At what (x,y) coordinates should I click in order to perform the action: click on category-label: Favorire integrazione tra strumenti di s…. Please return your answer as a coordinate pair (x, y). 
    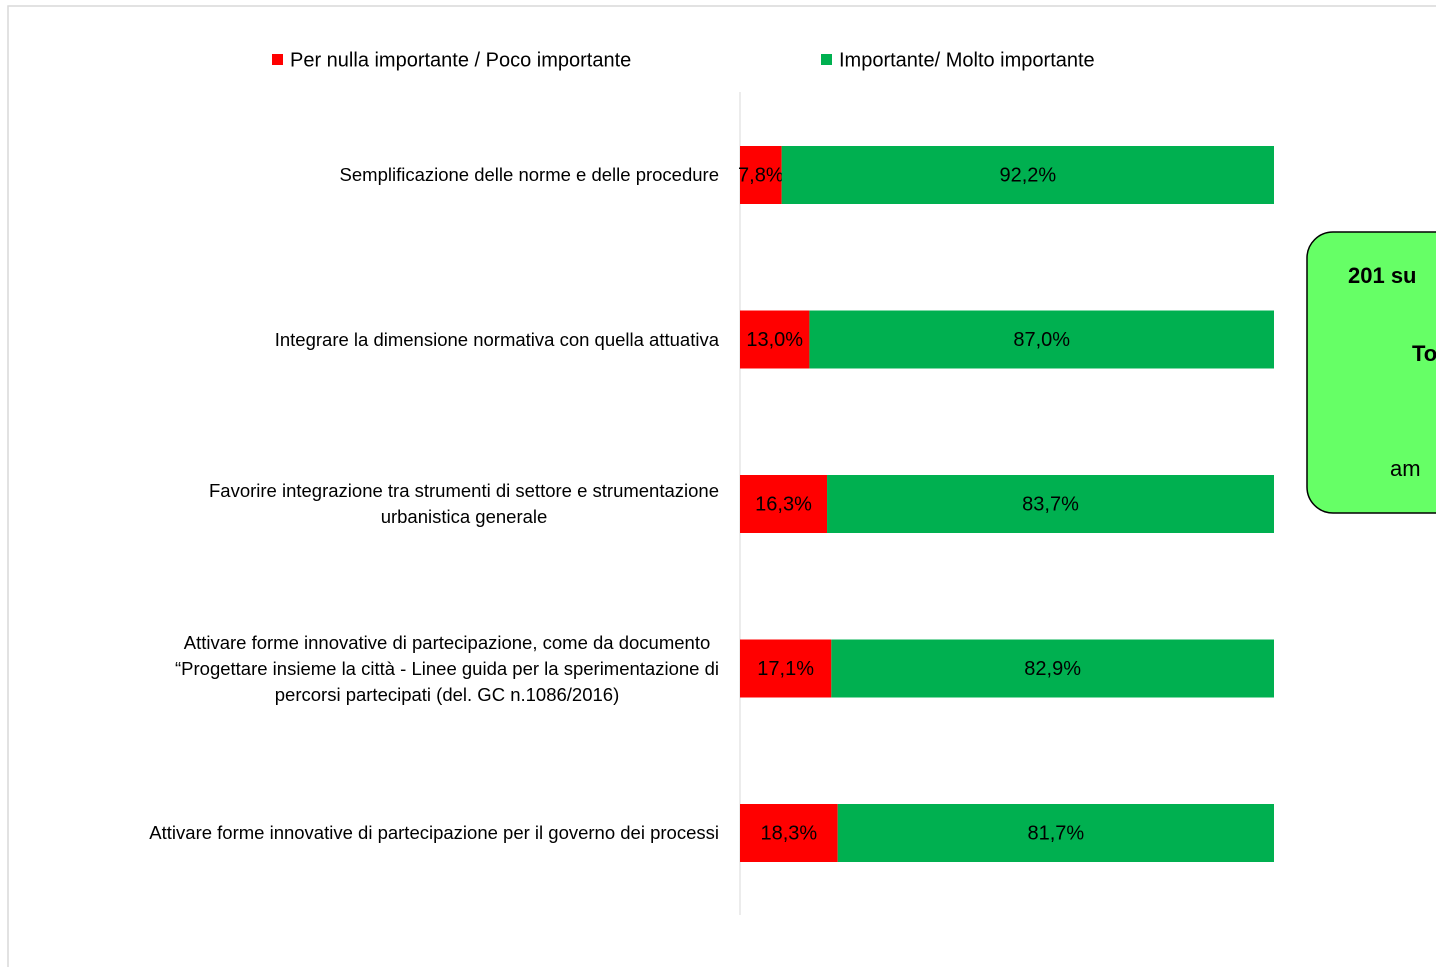
    Looking at the image, I should click on (463, 503).